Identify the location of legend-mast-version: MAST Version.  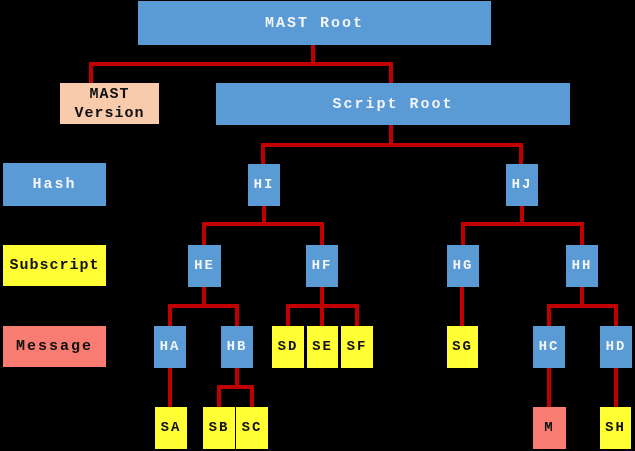
(109, 103).